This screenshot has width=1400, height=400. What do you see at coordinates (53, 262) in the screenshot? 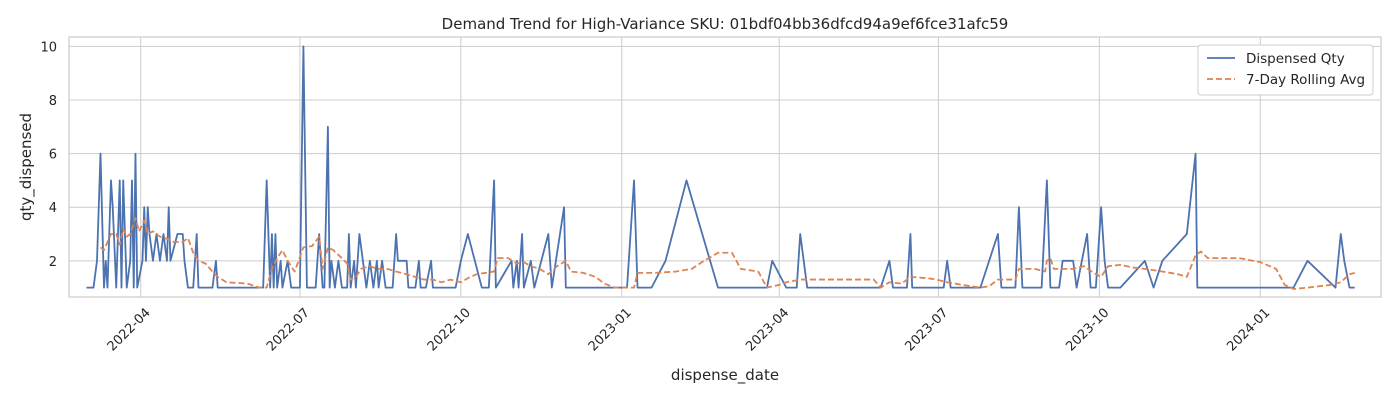
I see `y-tick-label: 2` at bounding box center [53, 262].